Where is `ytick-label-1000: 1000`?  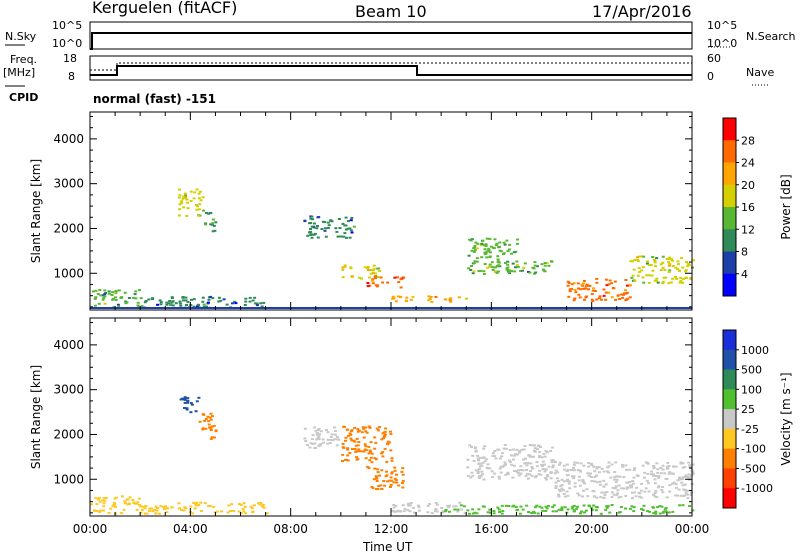
ytick-label-1000: 1000 is located at coordinates (68, 273).